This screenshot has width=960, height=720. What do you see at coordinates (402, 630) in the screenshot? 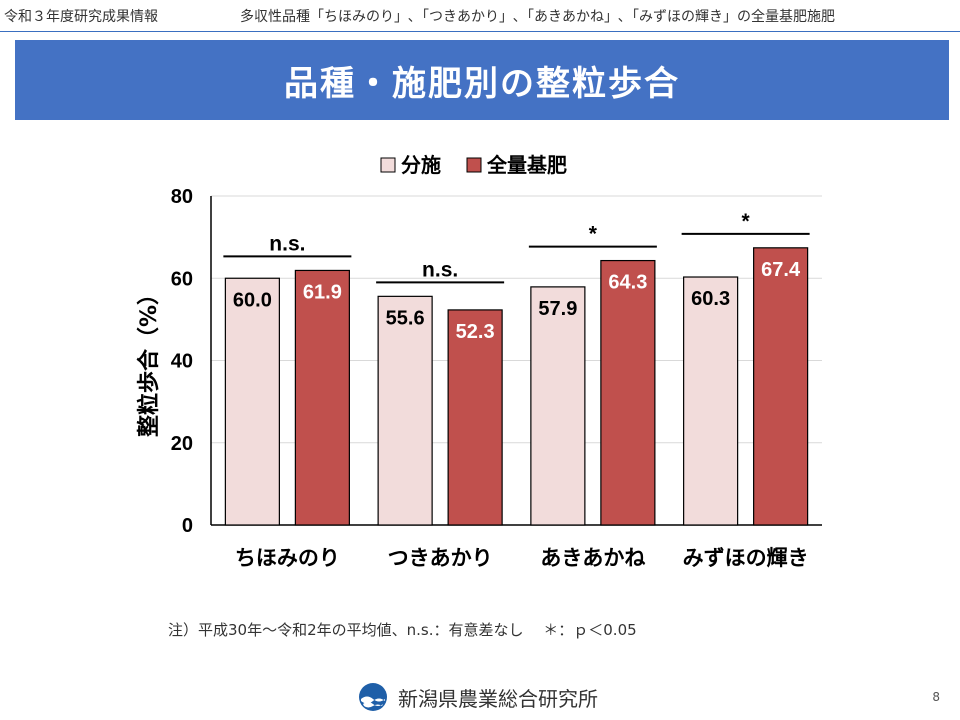
I see `chart-footnote: 注）平成30年〜令和2年の平均値、n.s.：有意差なし ＊：ｐ＜0.05` at bounding box center [402, 630].